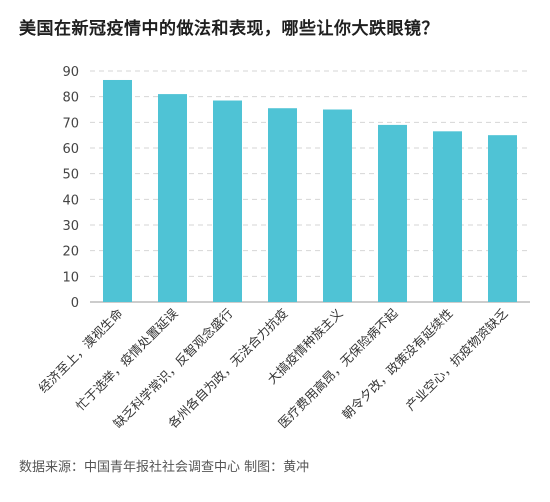  I want to click on y-axis-ticks: 0 10 20 30 40 50 60 70 80 90, so click(70, 188).